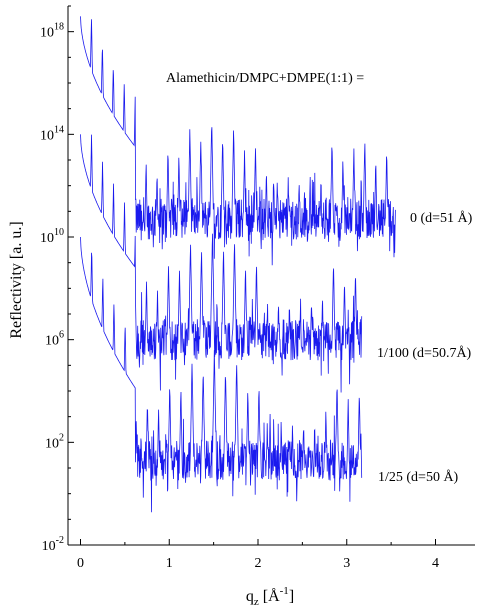 The image size is (490, 610). What do you see at coordinates (52, 133) in the screenshot?
I see `y-tick-label: 10¹⁴` at bounding box center [52, 133].